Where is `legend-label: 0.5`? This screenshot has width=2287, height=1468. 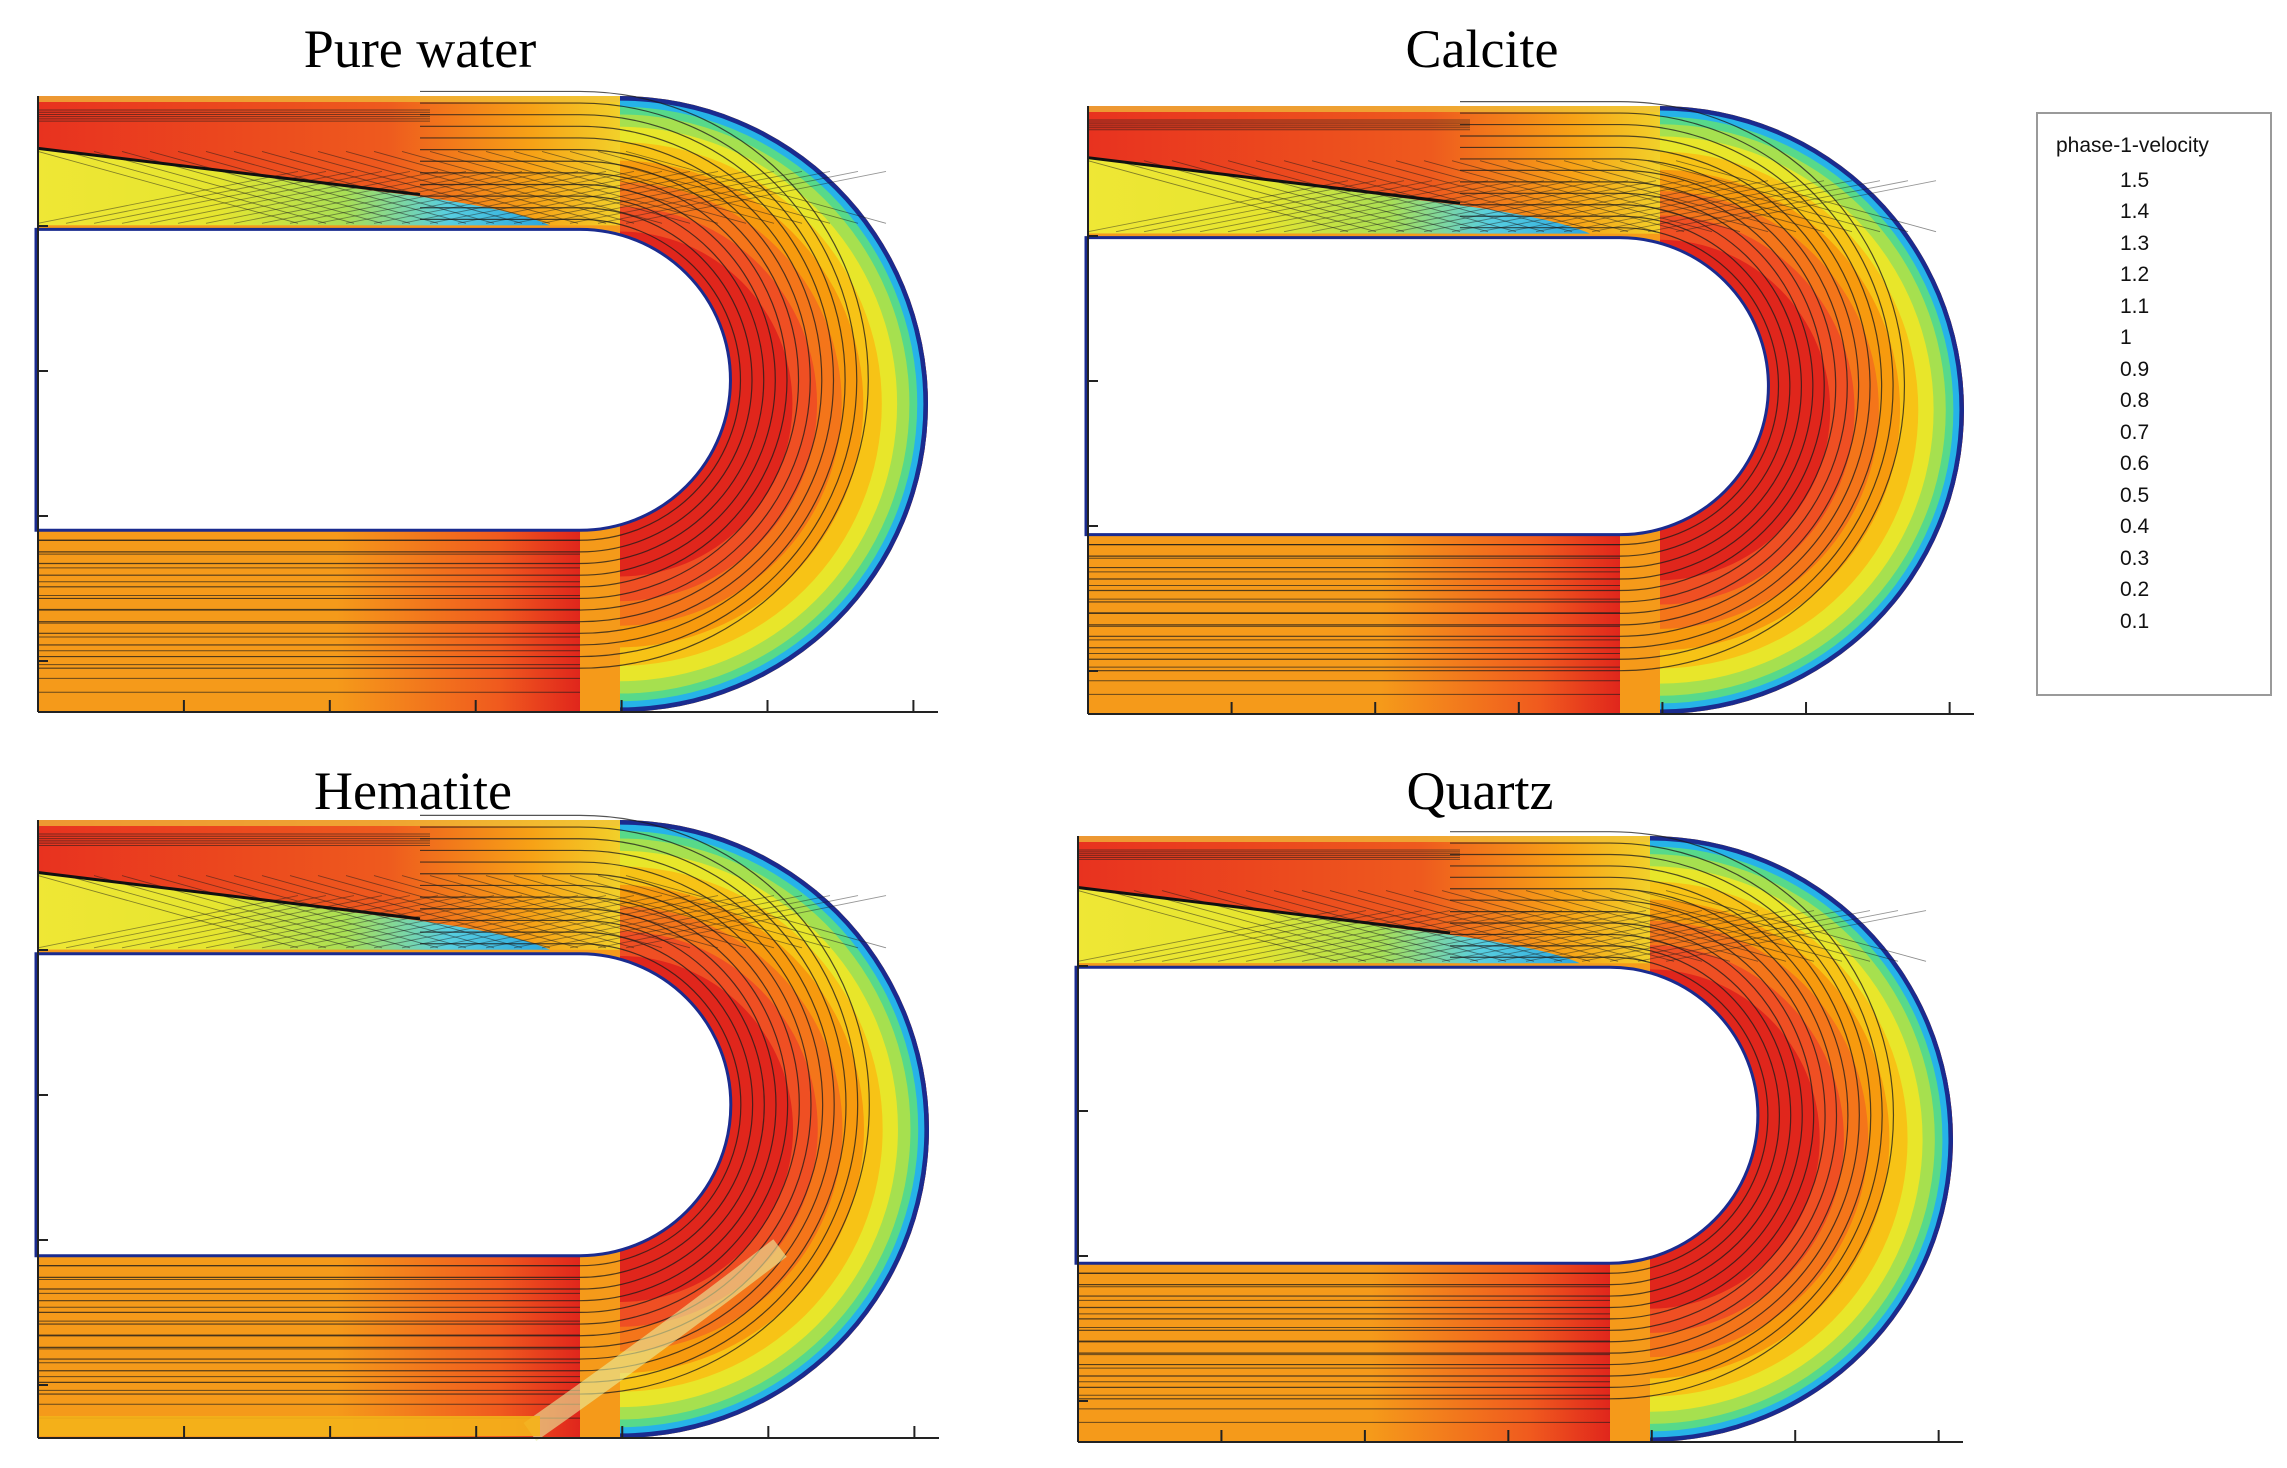
legend-label: 0.5 is located at coordinates (2135, 495).